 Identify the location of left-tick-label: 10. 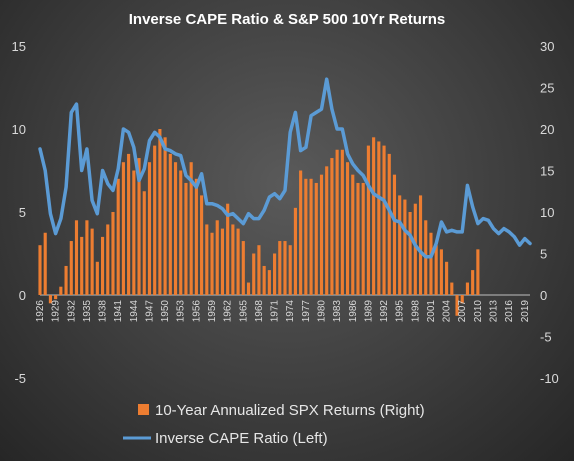
(19, 129).